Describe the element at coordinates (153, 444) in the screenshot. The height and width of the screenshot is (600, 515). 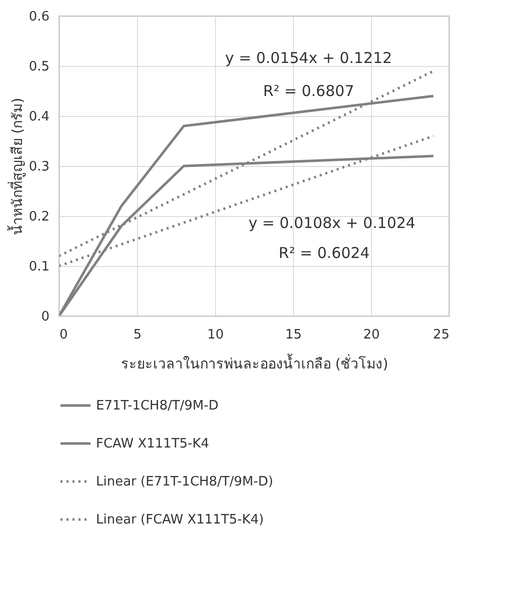
I see `legend-label: FCAW X111T5-K4` at that location.